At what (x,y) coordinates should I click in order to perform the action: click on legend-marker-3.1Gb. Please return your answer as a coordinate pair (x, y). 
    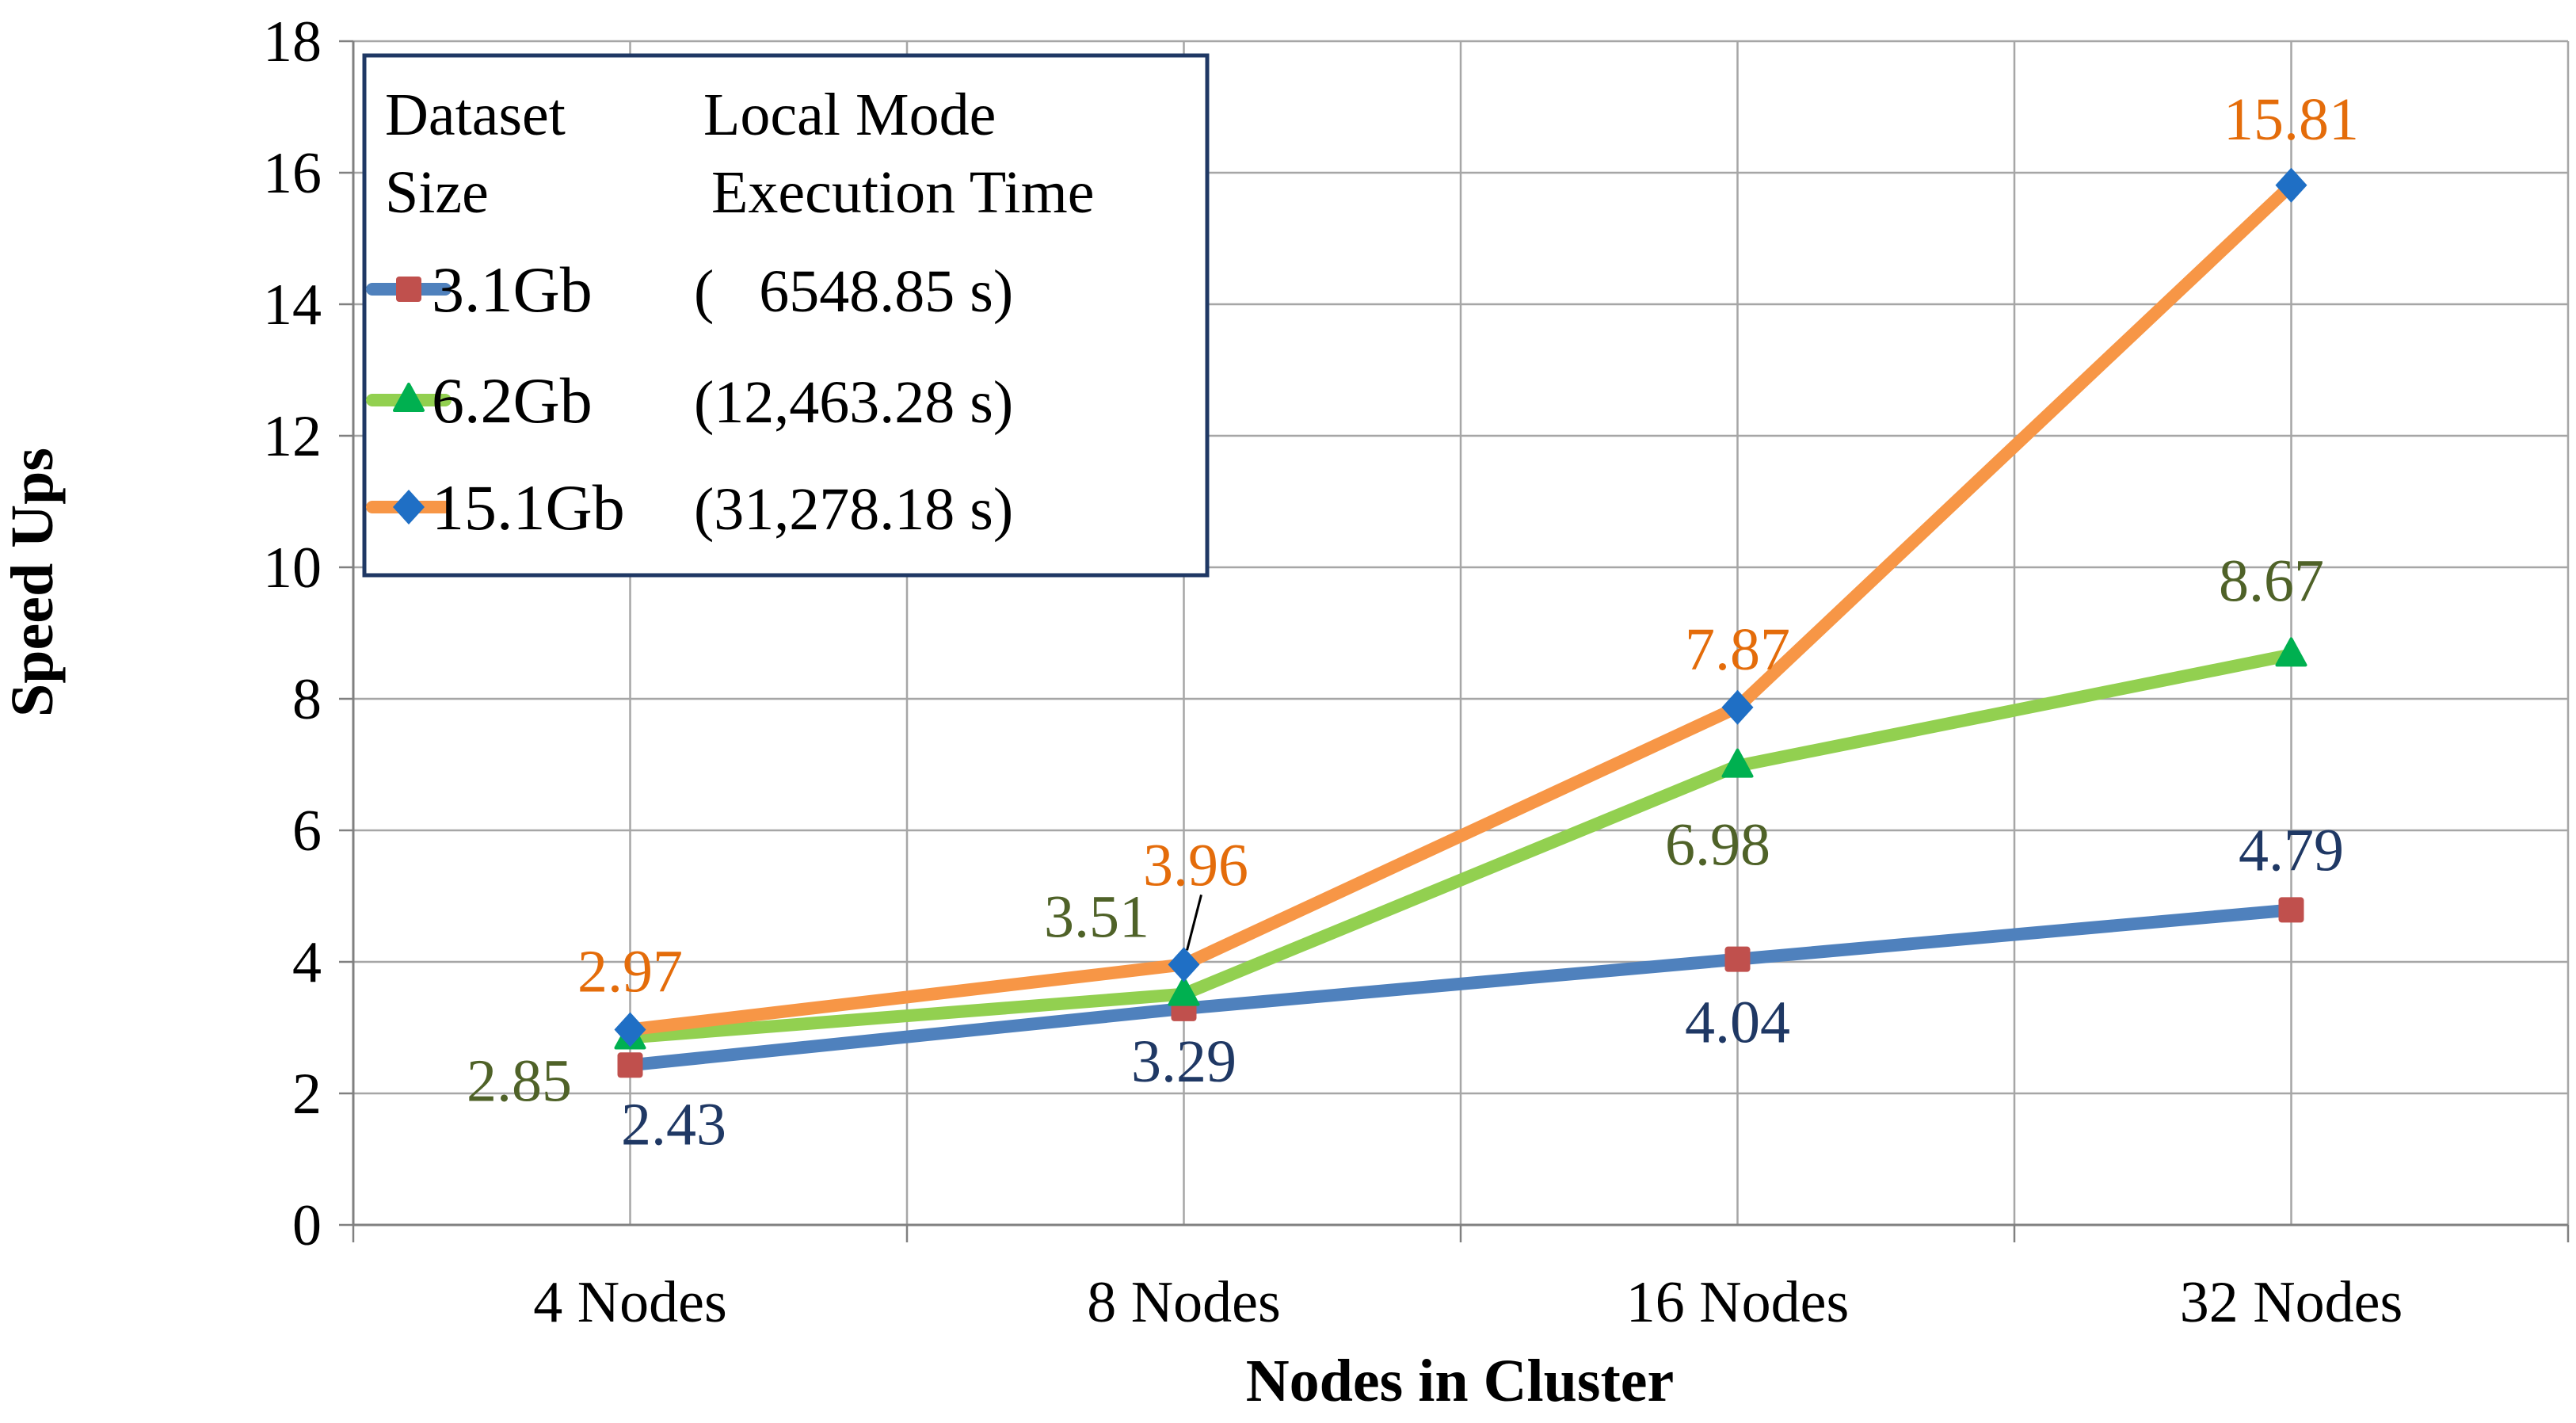
    Looking at the image, I should click on (408, 289).